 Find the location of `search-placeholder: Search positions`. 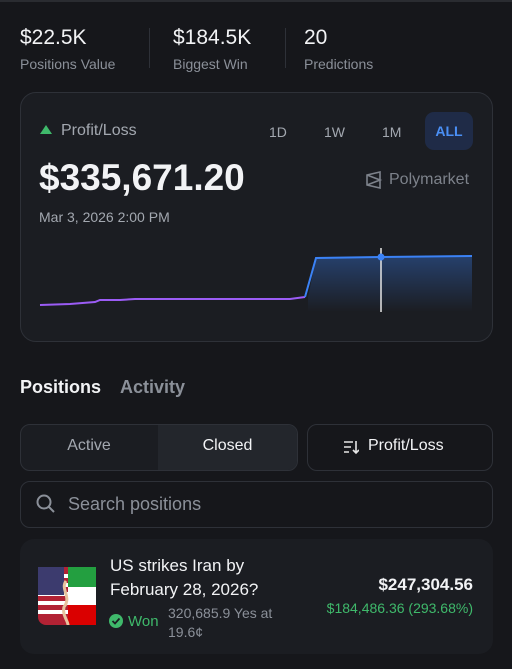

search-placeholder: Search positions is located at coordinates (135, 504).